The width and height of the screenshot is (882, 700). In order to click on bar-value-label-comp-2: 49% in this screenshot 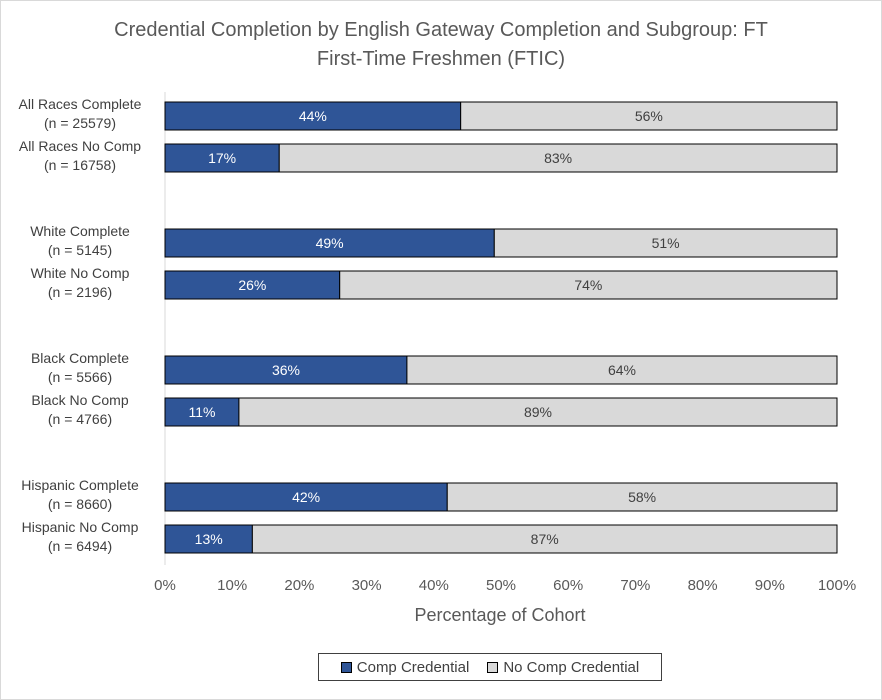, I will do `click(330, 243)`.